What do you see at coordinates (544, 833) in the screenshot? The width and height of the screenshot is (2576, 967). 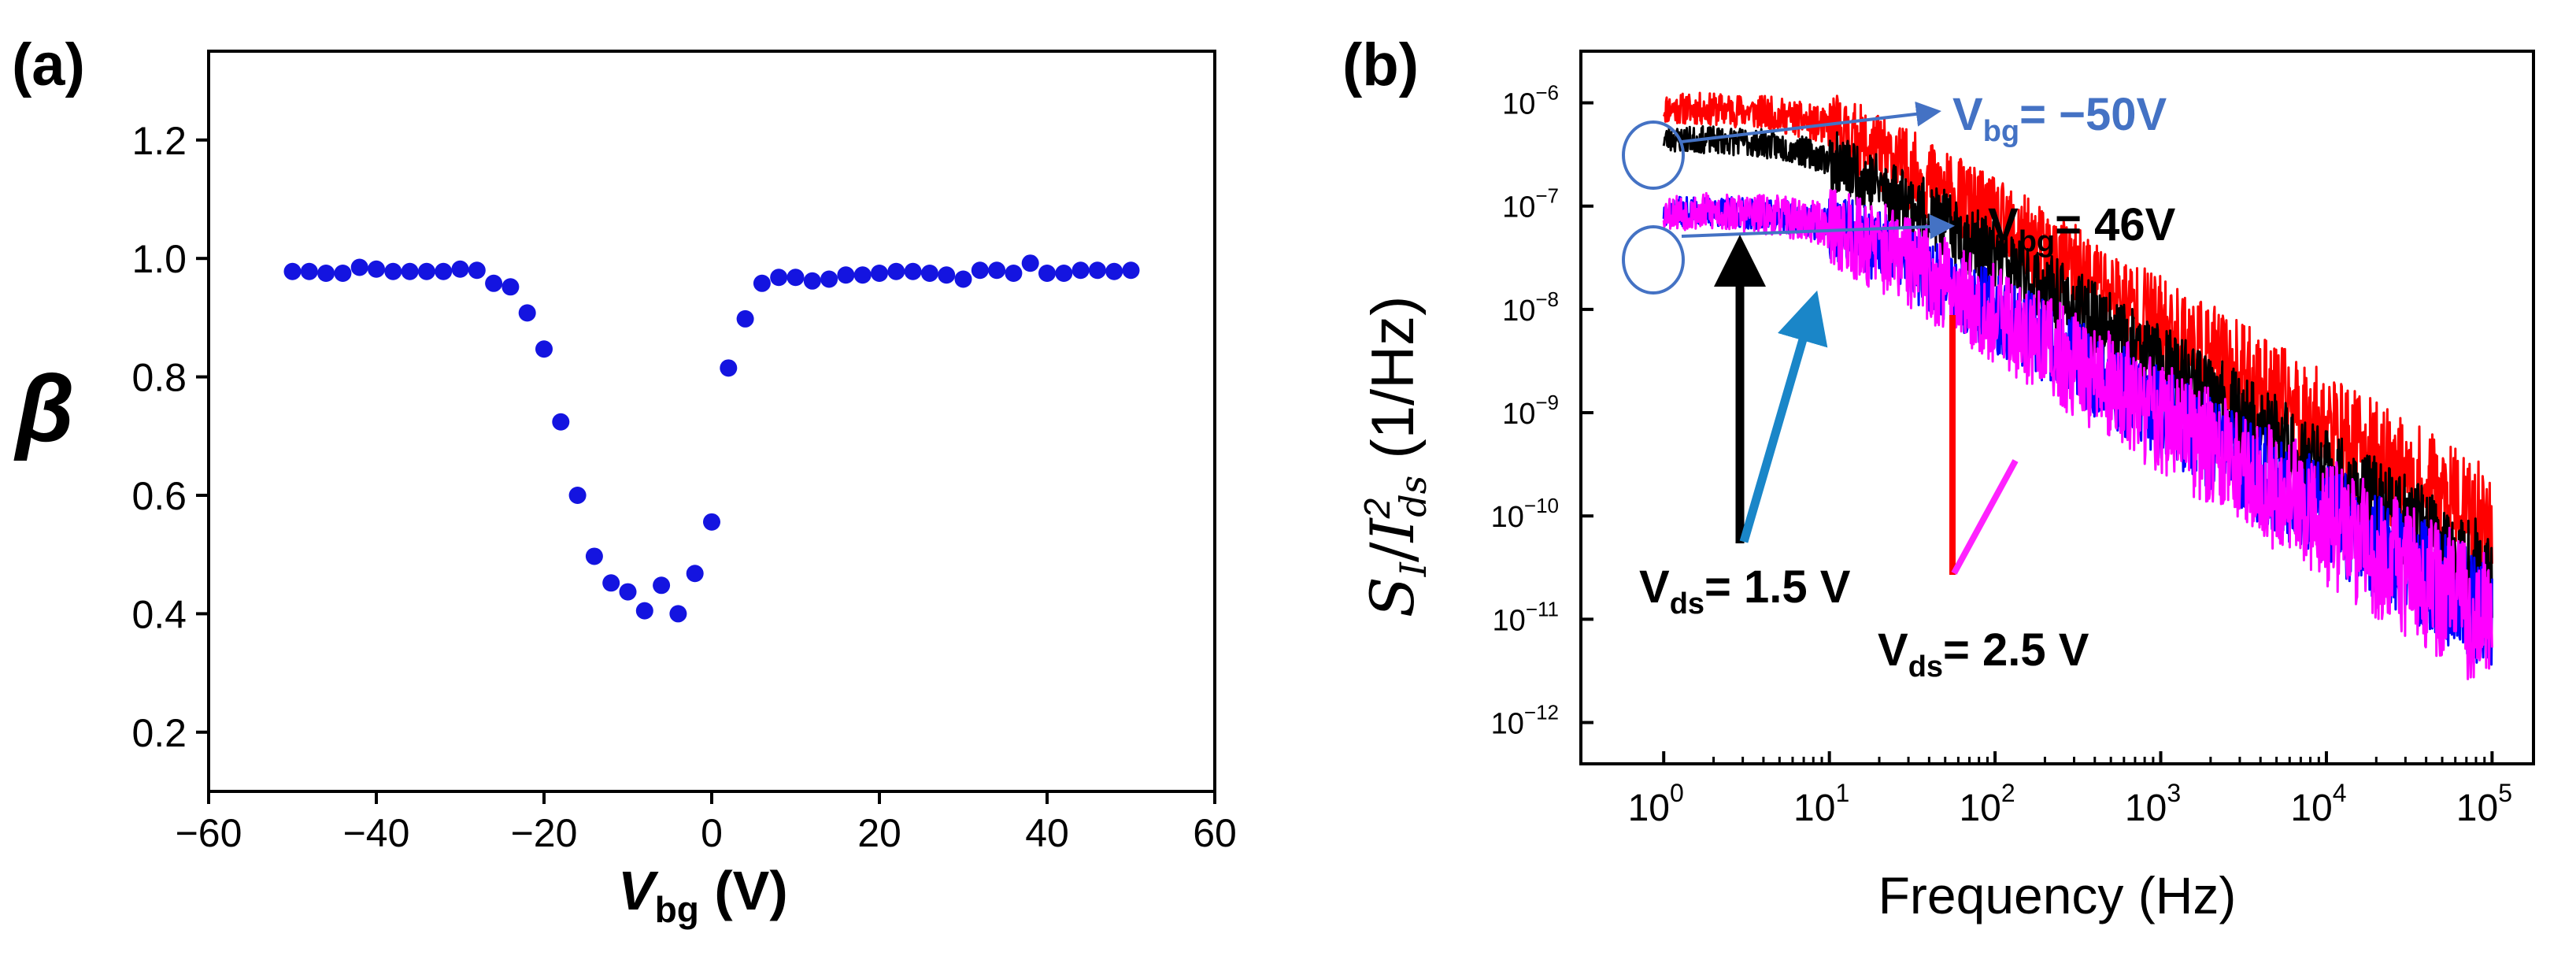 I see `panel-a-x-tick-label: −20` at bounding box center [544, 833].